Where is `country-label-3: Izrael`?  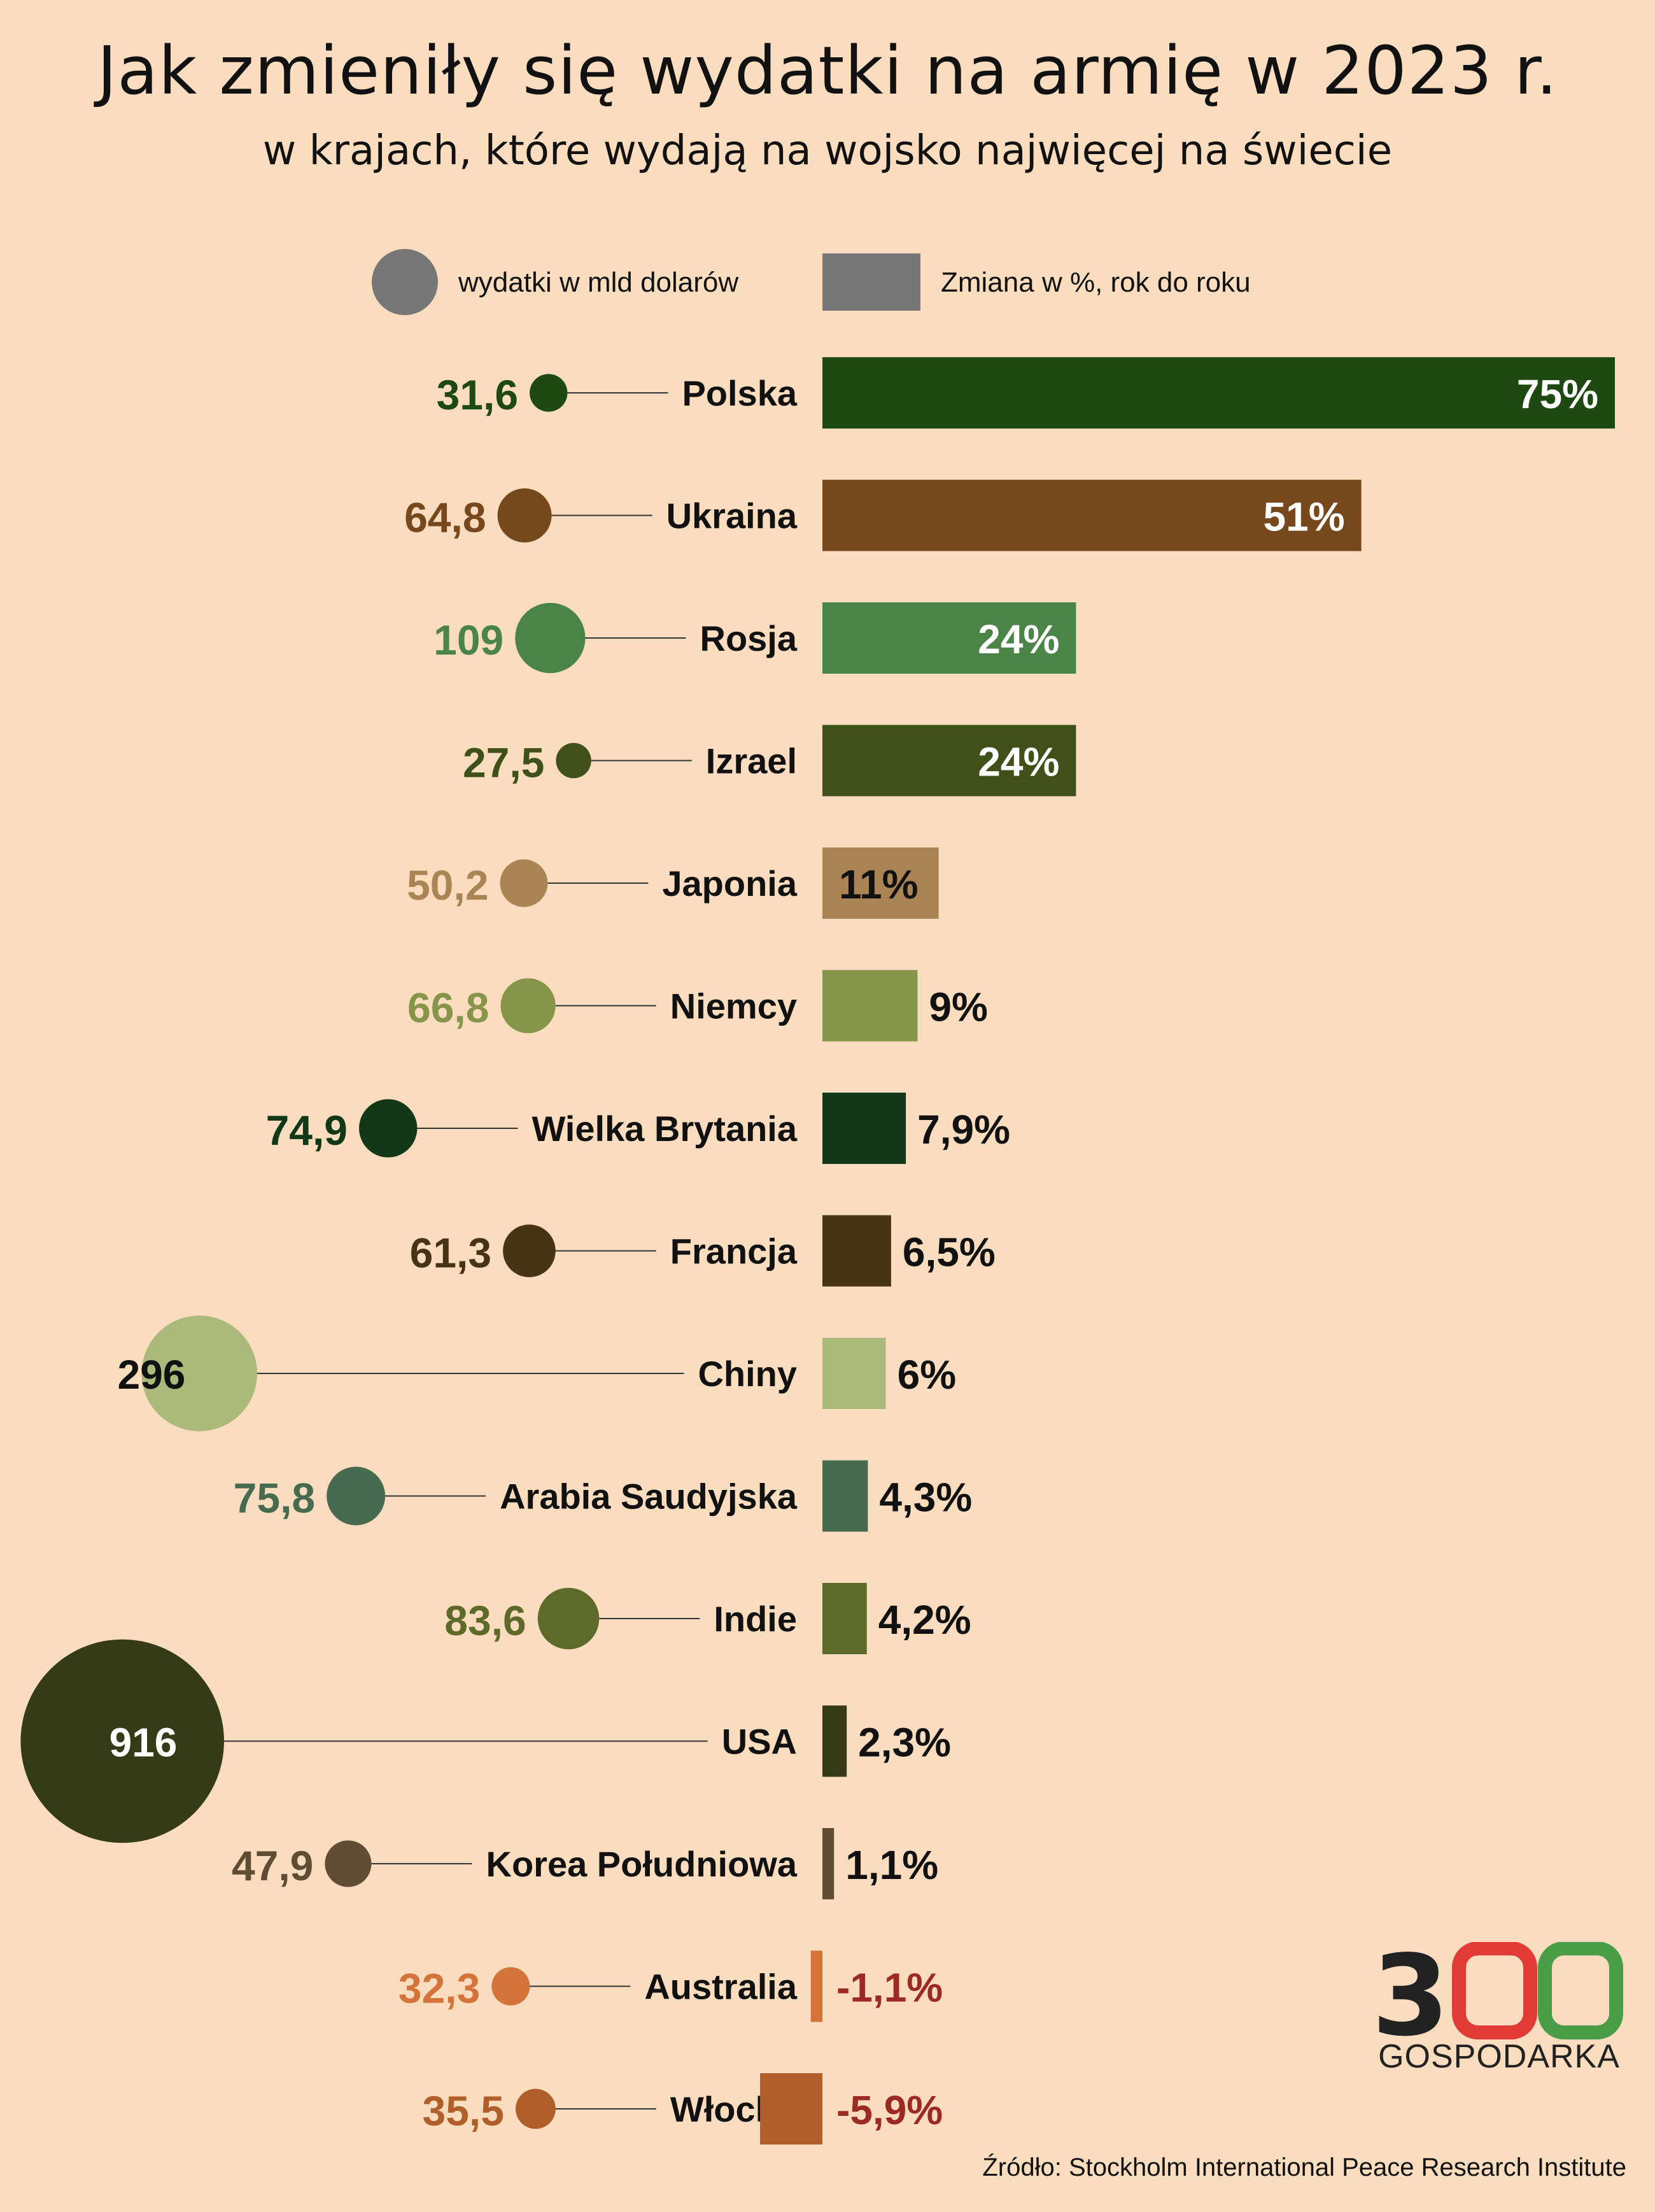 country-label-3: Izrael is located at coordinates (751, 761).